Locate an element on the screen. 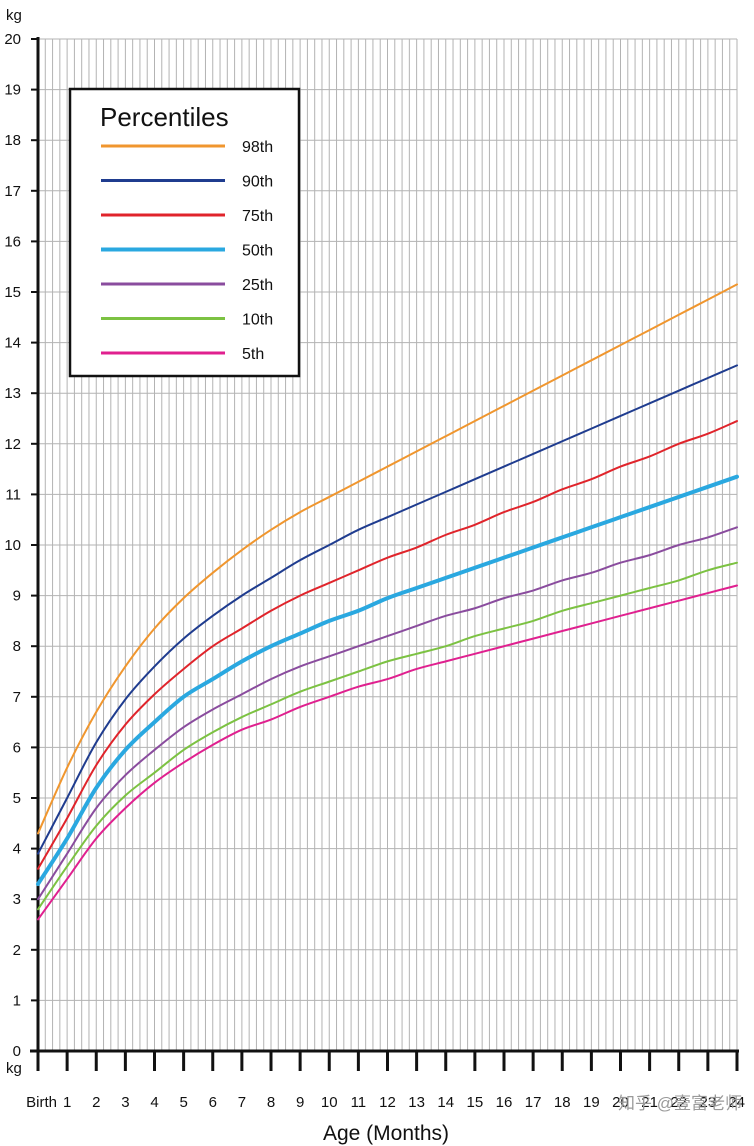 The width and height of the screenshot is (754, 1146). x-tick-label: 19 is located at coordinates (591, 1102).